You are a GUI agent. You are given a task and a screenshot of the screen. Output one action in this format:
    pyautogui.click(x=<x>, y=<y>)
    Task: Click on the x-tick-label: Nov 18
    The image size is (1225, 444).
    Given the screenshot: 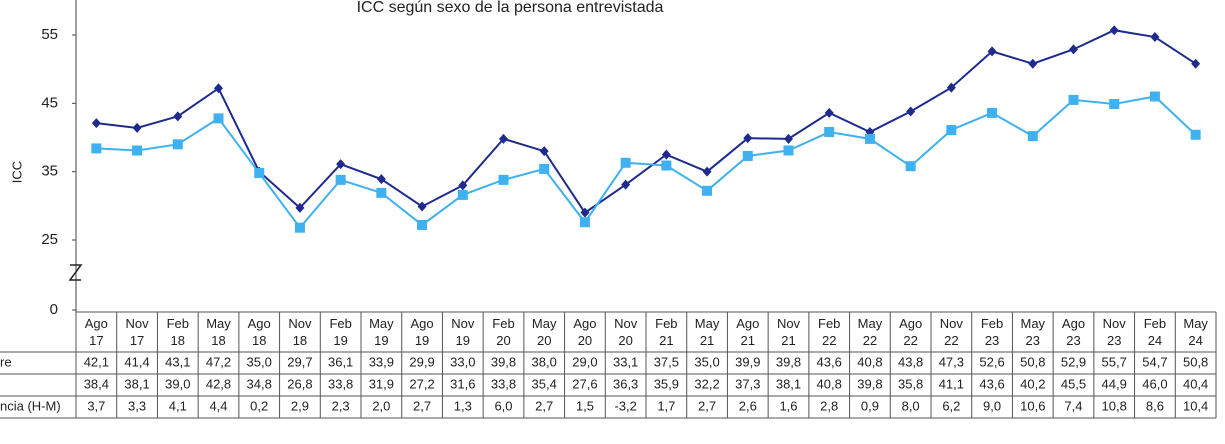 What is the action you would take?
    pyautogui.click(x=300, y=332)
    